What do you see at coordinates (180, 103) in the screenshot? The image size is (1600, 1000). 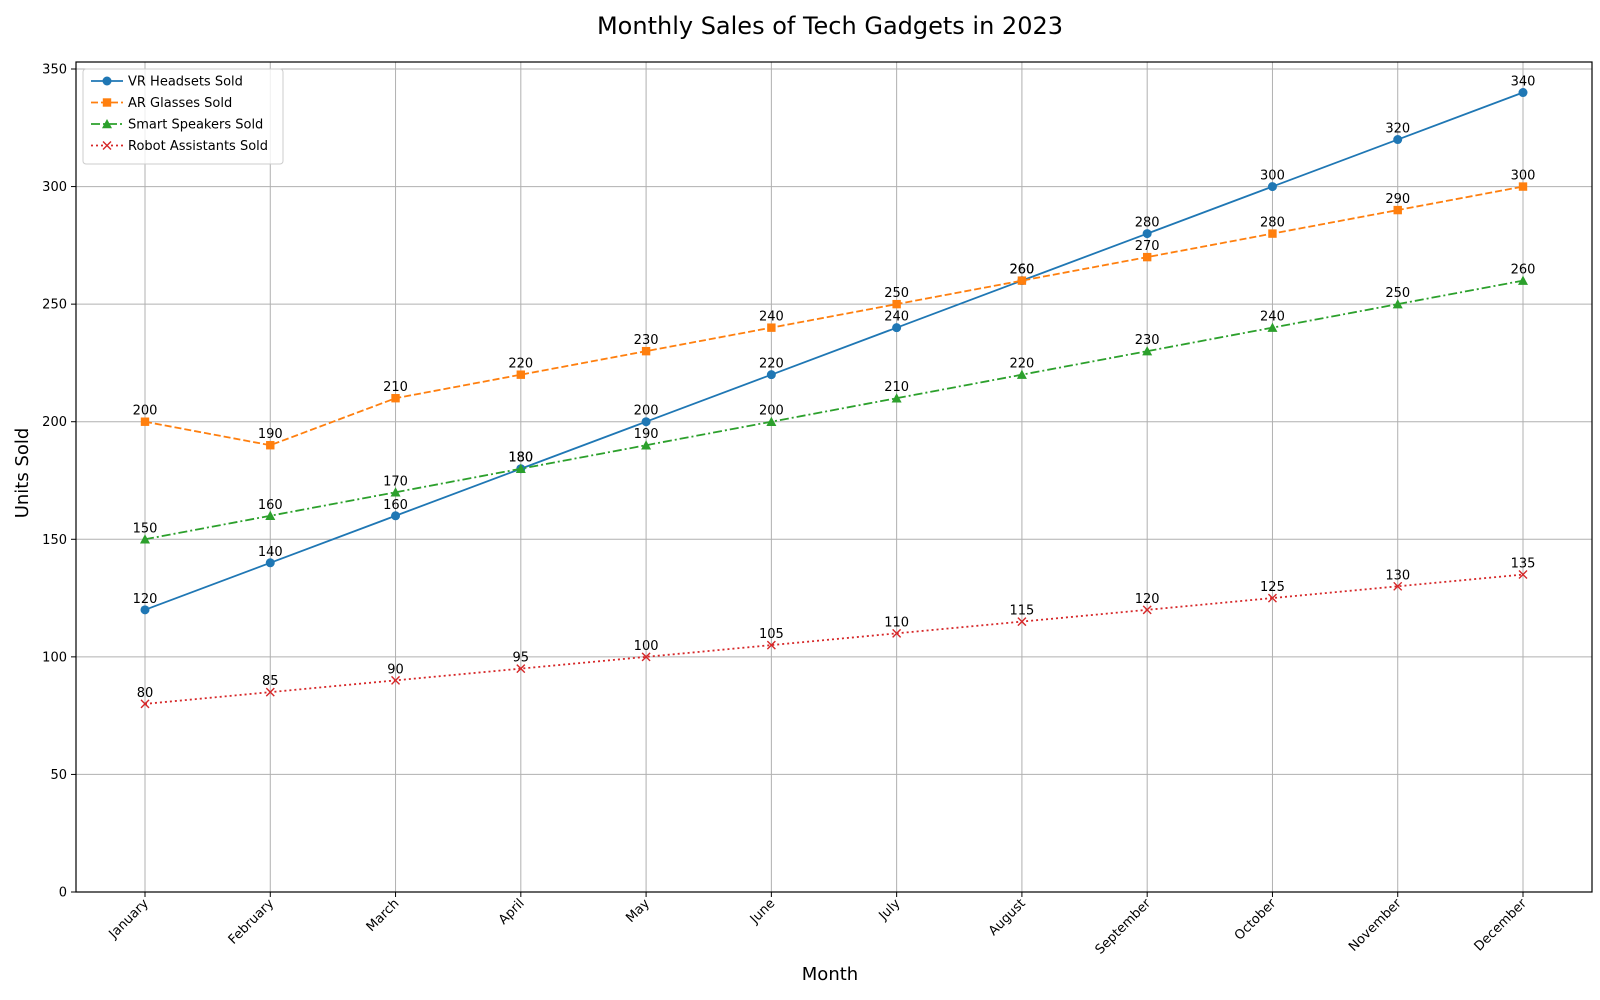 I see `legend-label: AR Glasses Sold` at bounding box center [180, 103].